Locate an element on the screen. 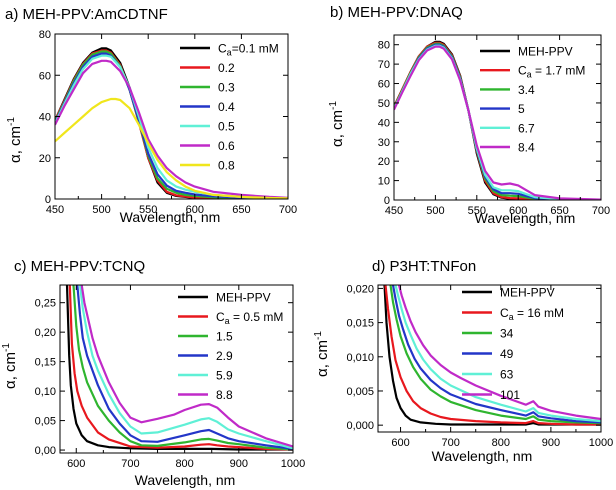 This screenshot has width=616, height=490. y-tick-label-a-4: 80 is located at coordinates (45, 35).